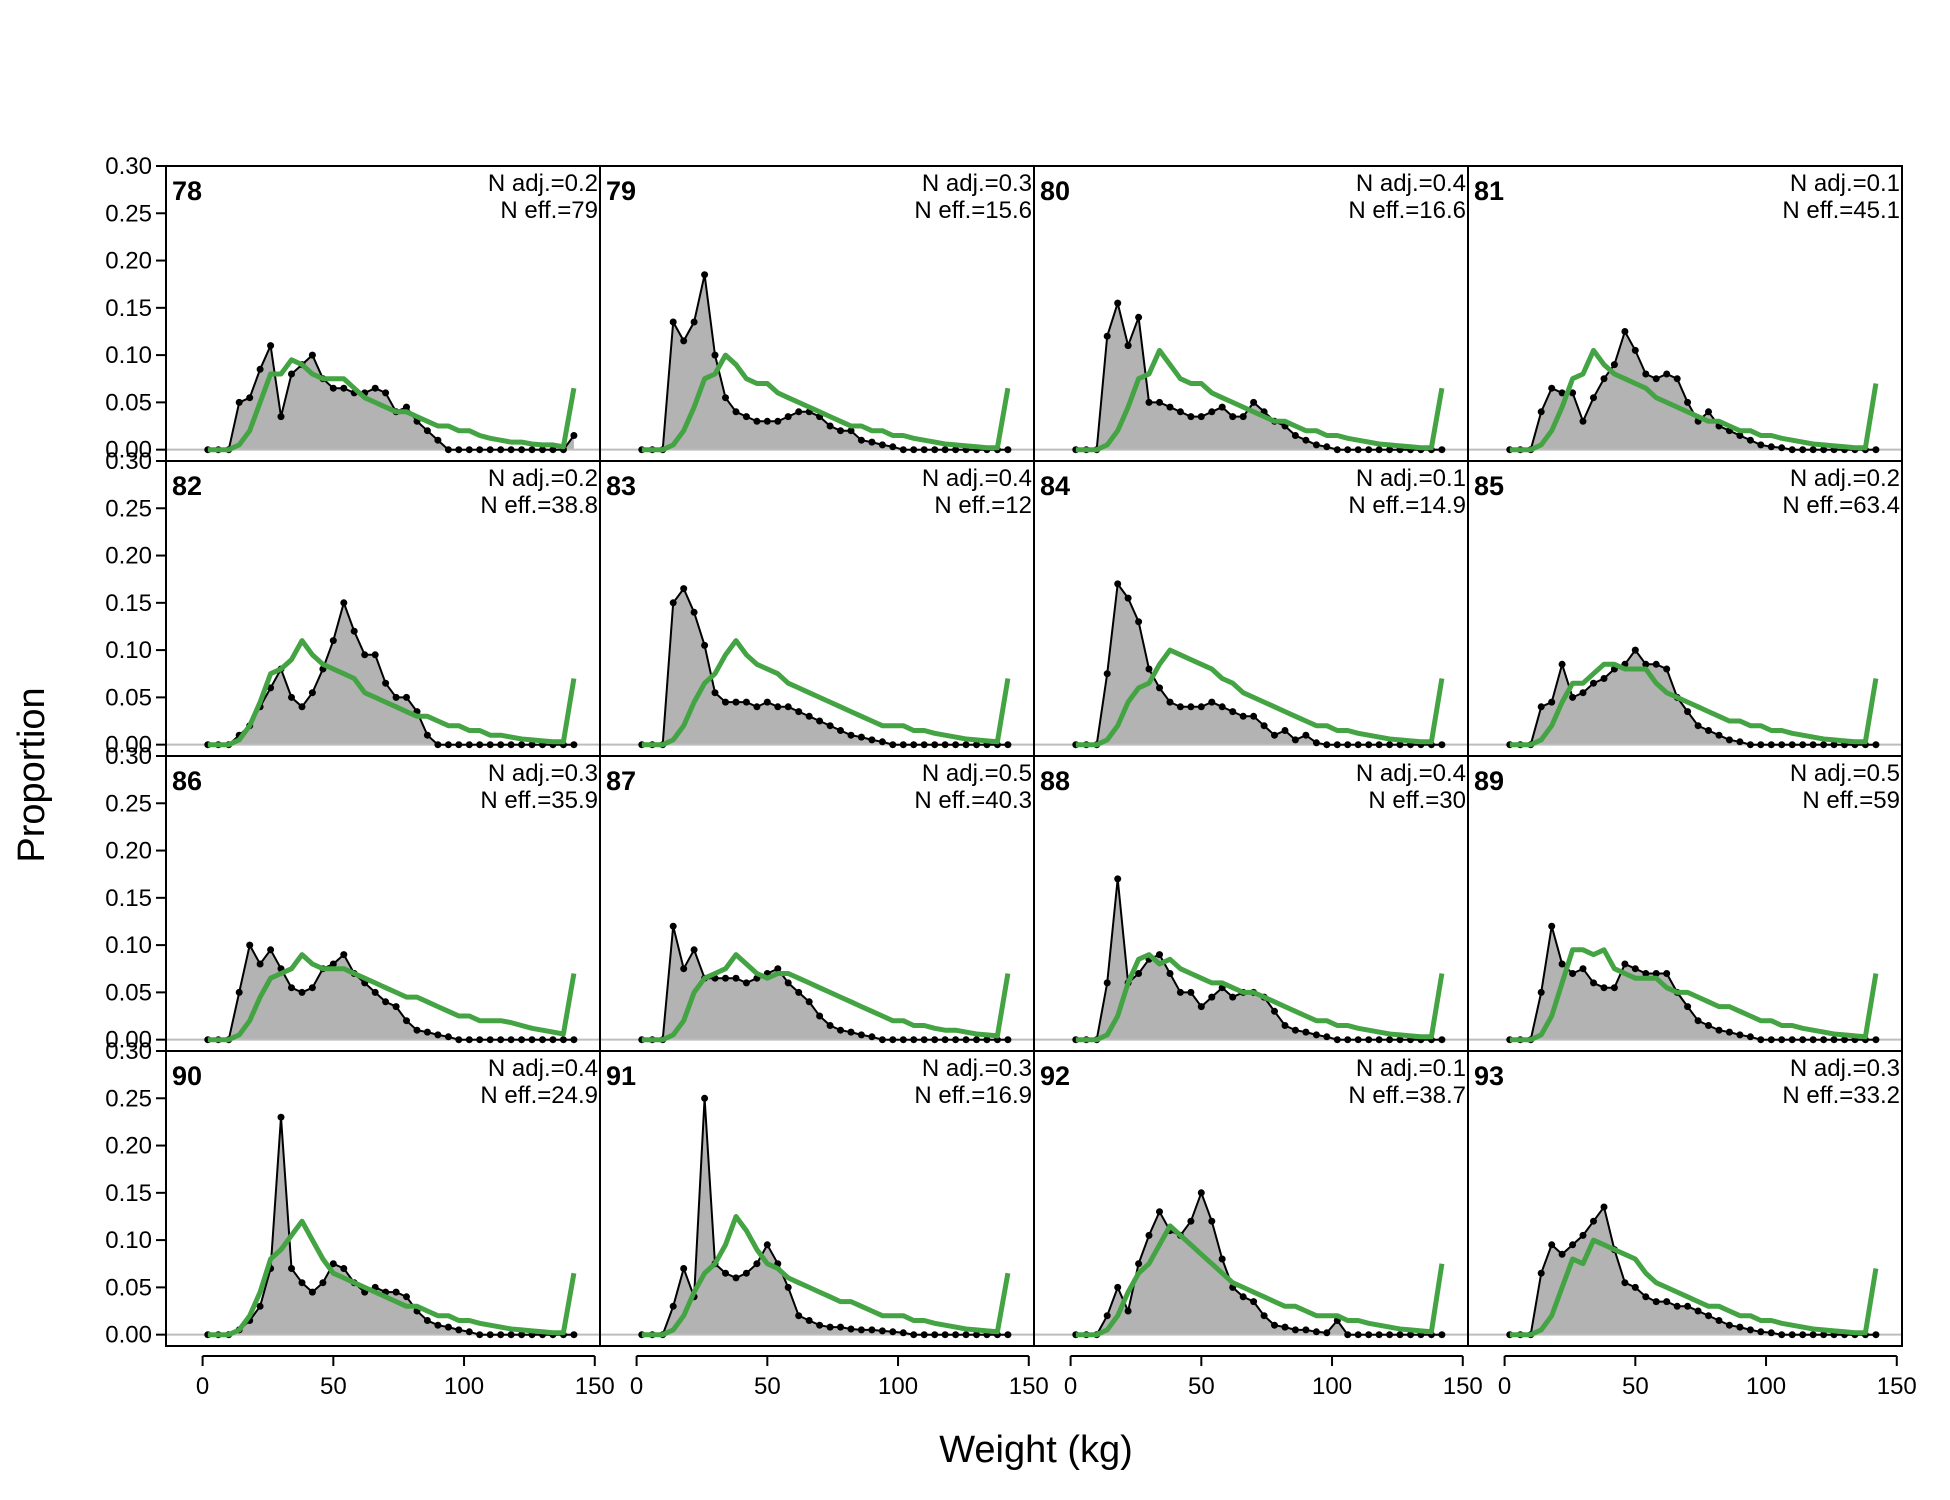 Image resolution: width=1950 pixels, height=1500 pixels. I want to click on n-adj-label: N adj.=0.2, so click(543, 478).